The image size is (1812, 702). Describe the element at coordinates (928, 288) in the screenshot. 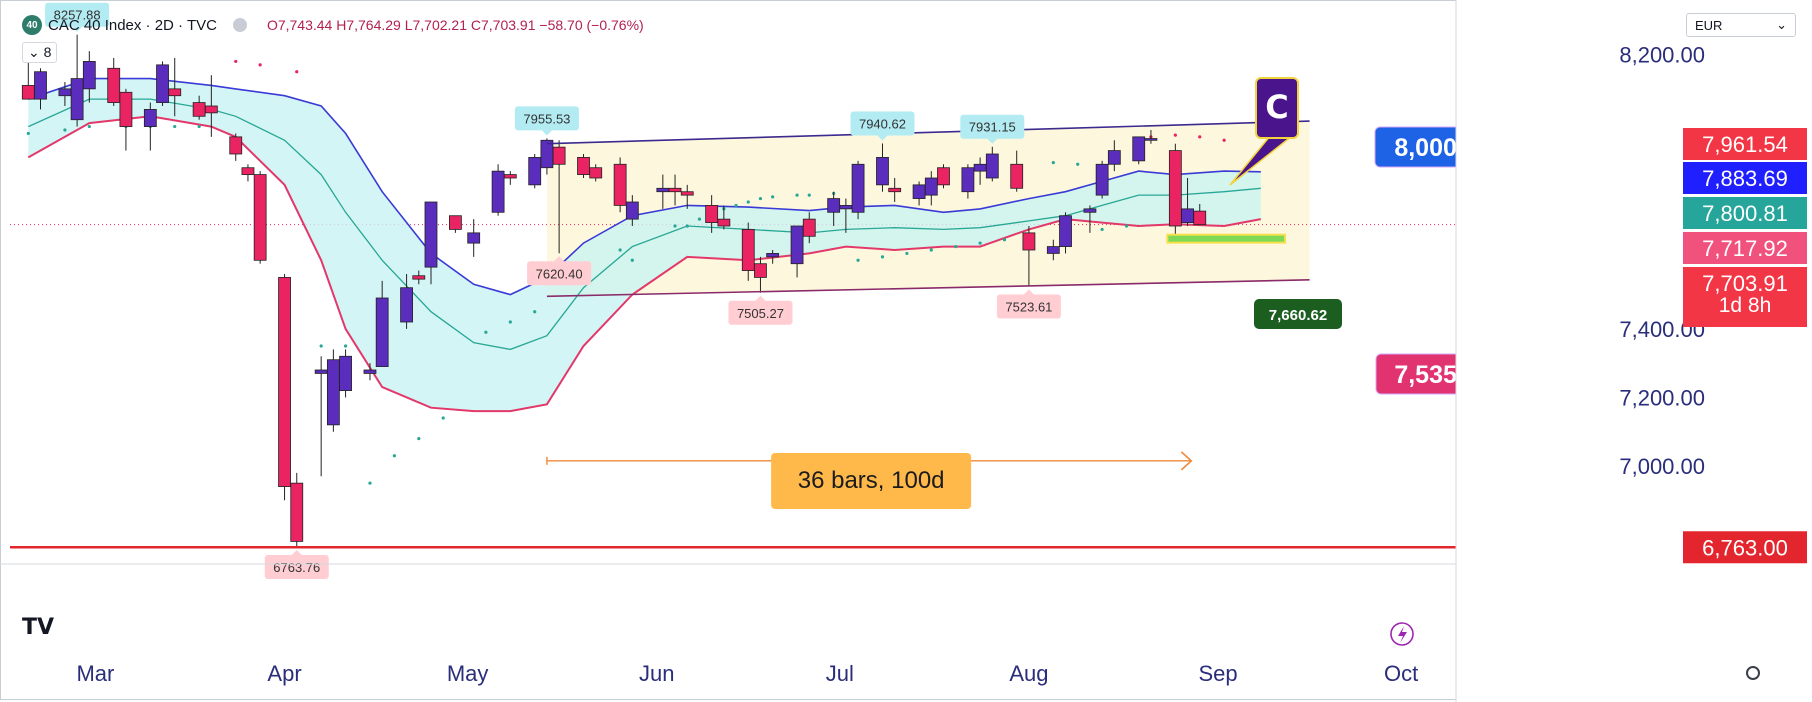

I see `channel-lower-line` at that location.